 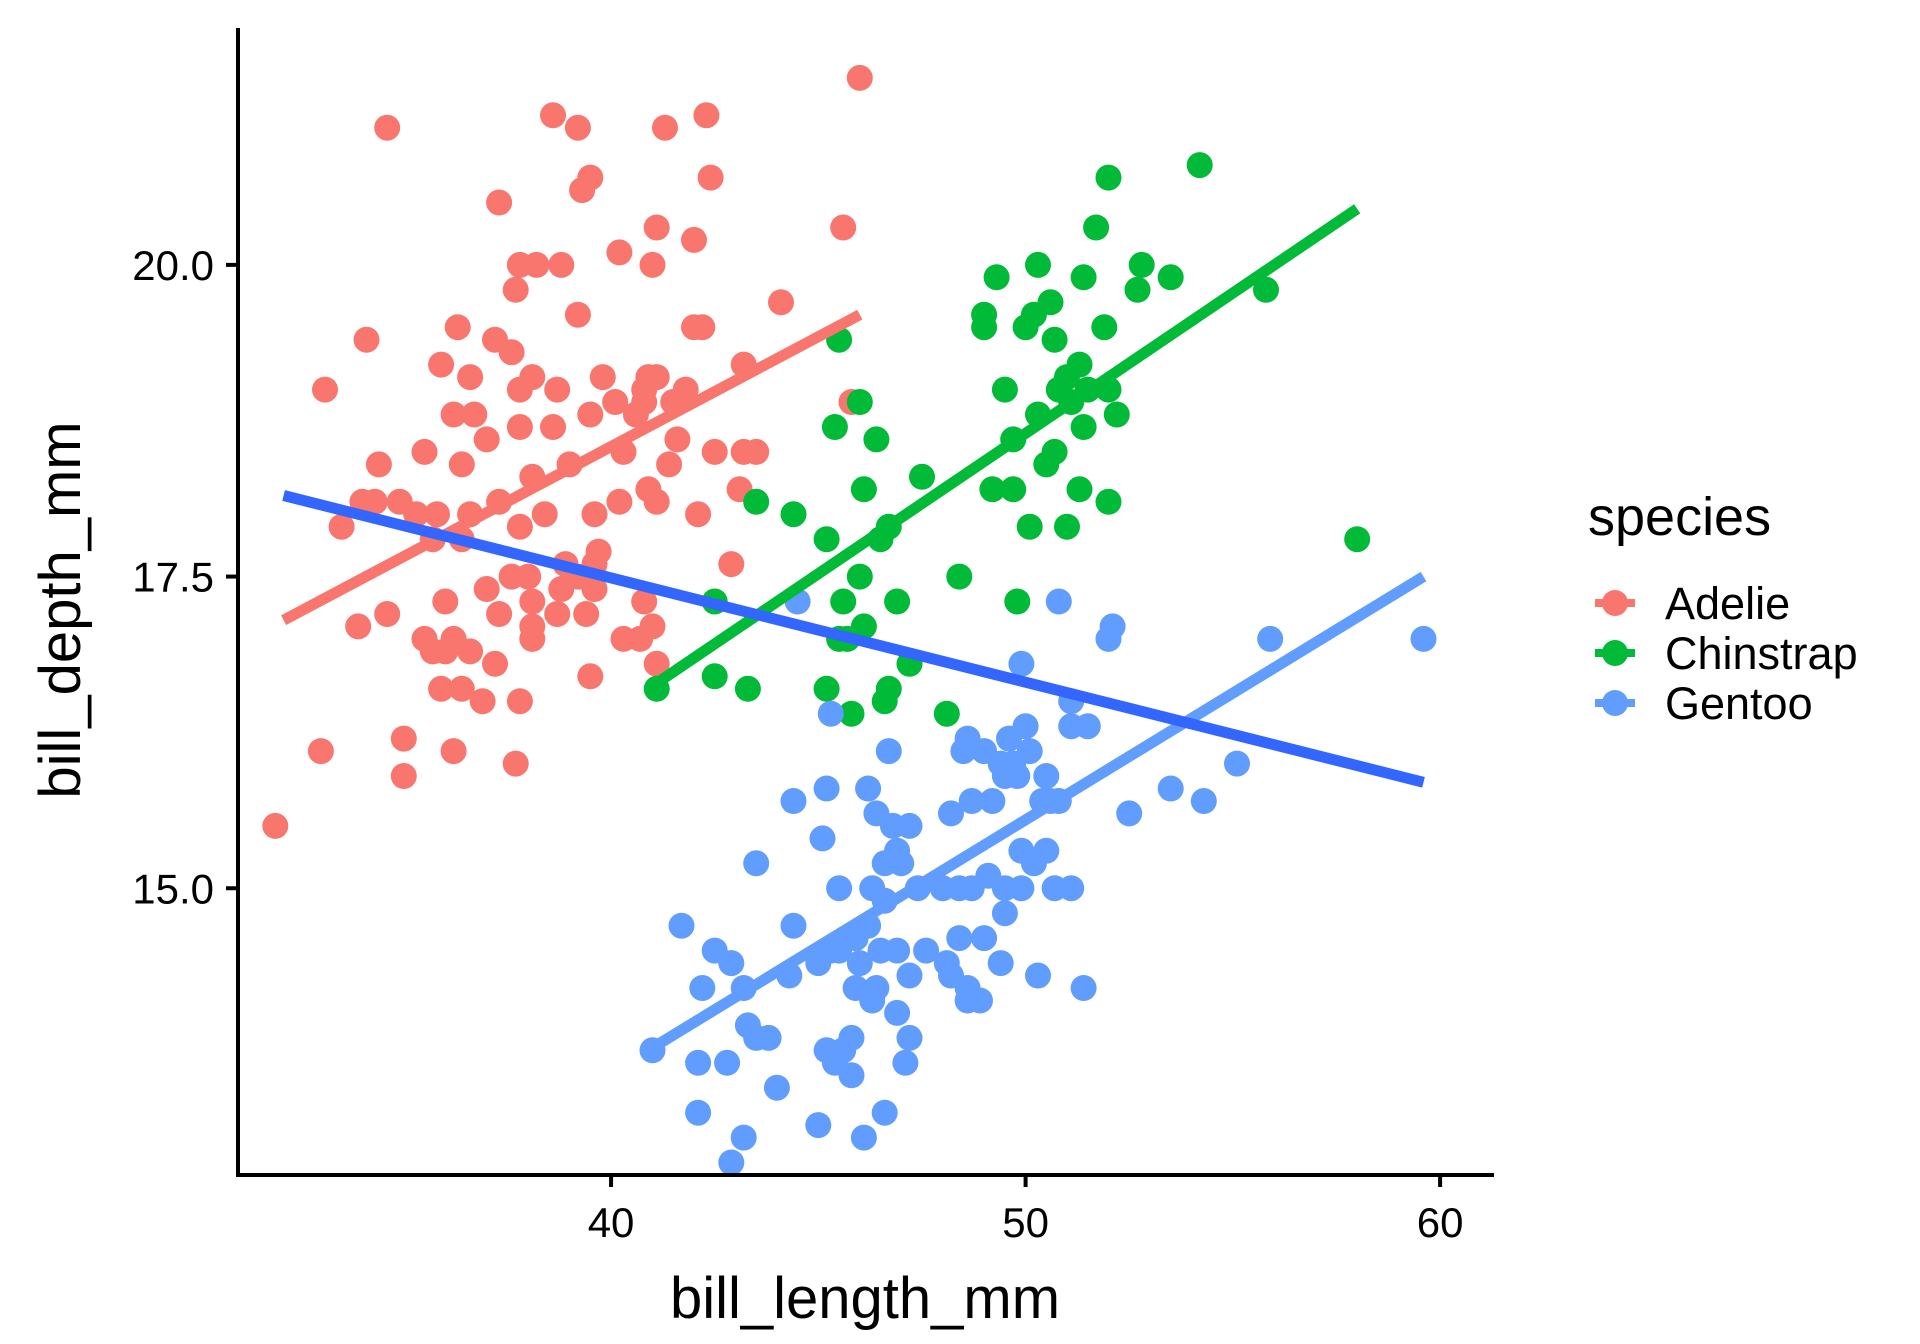 I want to click on x-tick-label: 40, so click(x=611, y=1222).